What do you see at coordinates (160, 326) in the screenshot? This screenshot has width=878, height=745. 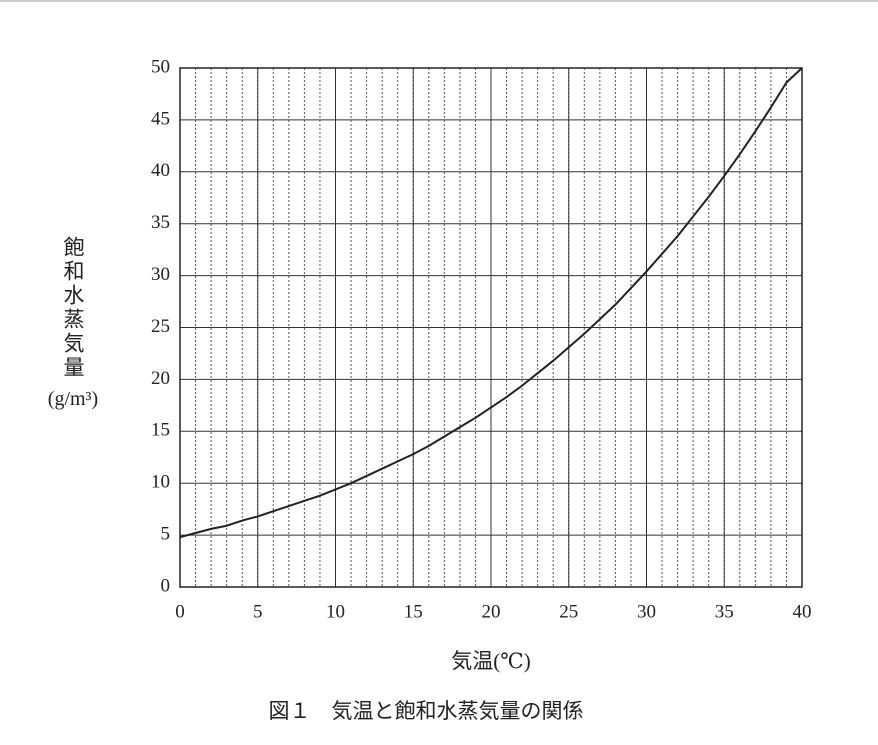 I see `y-tick-label: 25` at bounding box center [160, 326].